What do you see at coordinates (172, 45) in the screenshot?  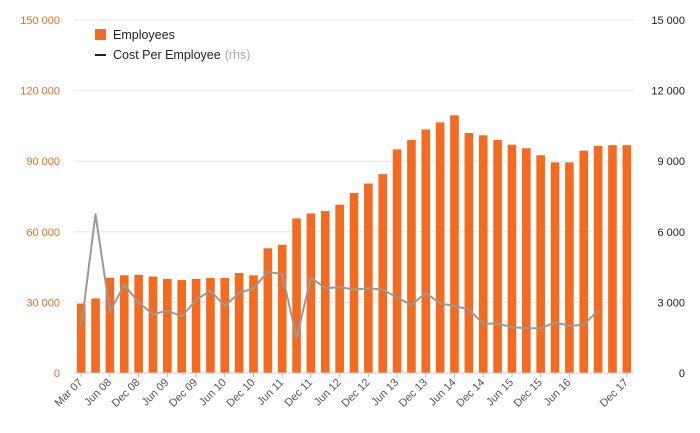 I see `legend: Employees Cost Per Employee (rhs)` at bounding box center [172, 45].